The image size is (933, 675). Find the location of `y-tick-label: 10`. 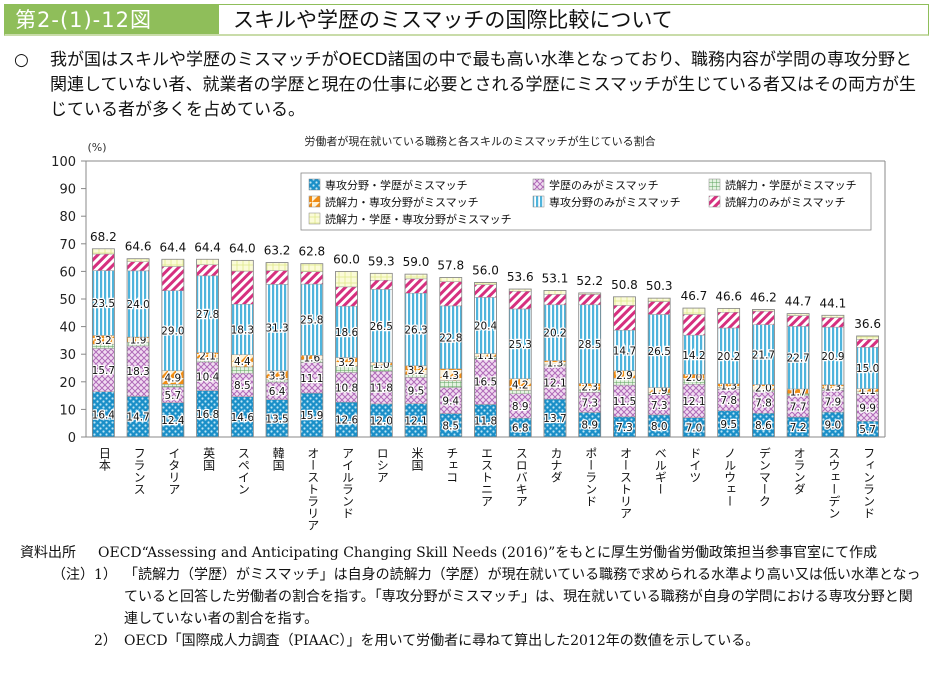

y-tick-label: 10 is located at coordinates (67, 410).